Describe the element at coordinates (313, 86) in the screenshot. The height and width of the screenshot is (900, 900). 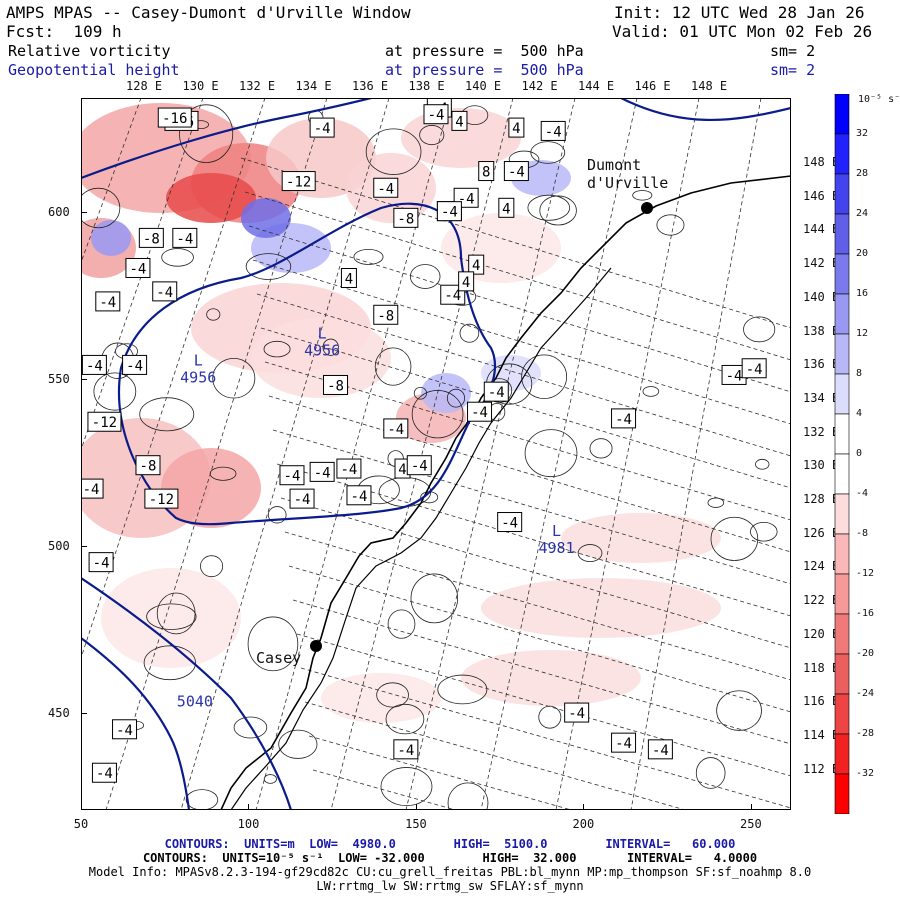
I see `lon-label: 134 E` at that location.